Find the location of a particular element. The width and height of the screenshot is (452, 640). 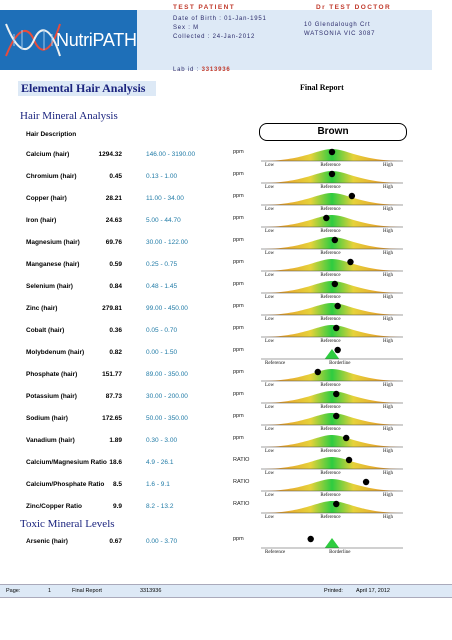

reference-range: 0.48 - 1.45 is located at coordinates (162, 286).